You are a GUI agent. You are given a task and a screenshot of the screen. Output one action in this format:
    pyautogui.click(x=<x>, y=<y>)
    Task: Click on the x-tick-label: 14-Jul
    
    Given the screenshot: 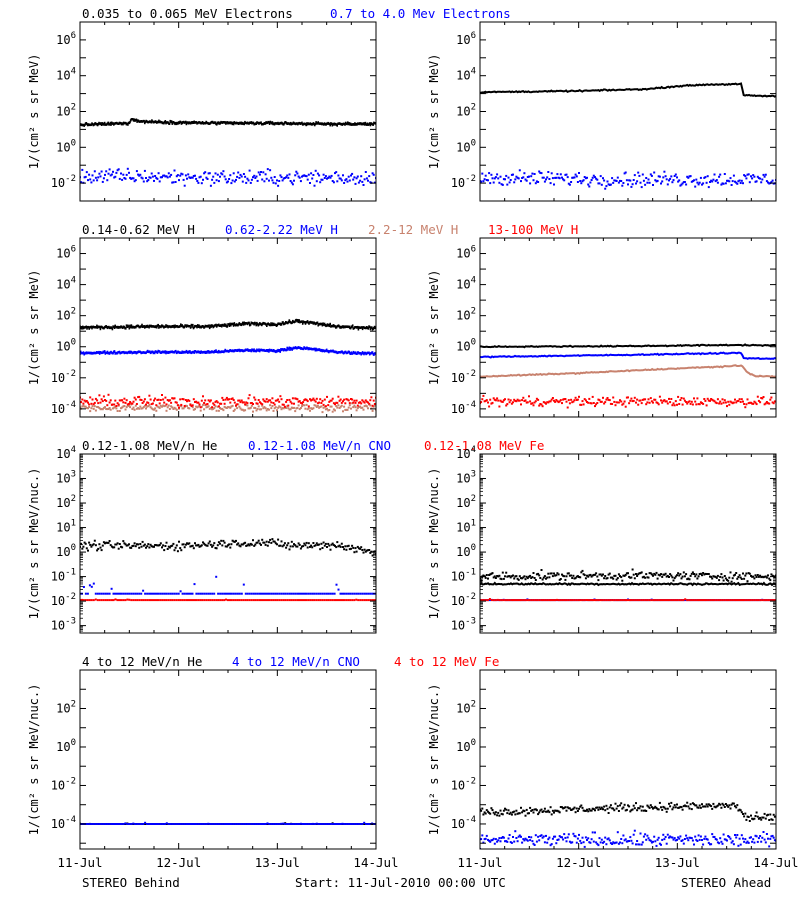 What is the action you would take?
    pyautogui.click(x=375, y=862)
    